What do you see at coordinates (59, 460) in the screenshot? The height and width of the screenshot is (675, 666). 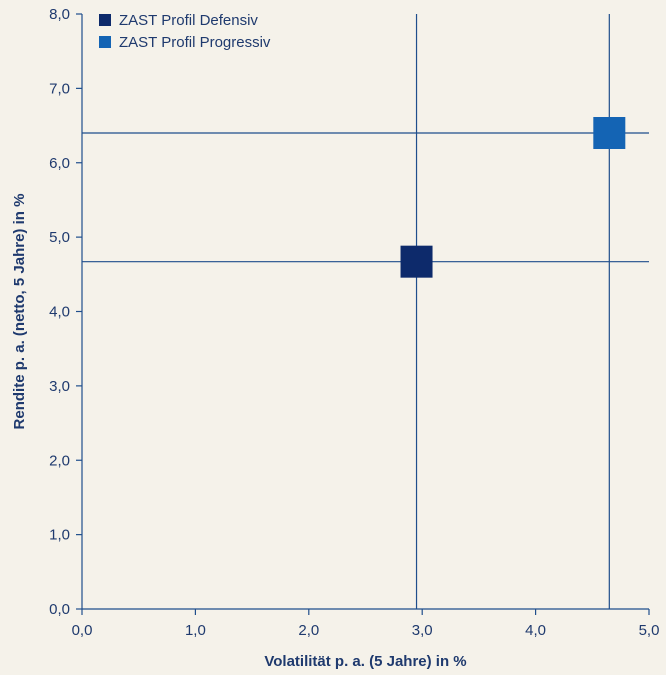 I see `y-tick-label: 2,0` at bounding box center [59, 460].